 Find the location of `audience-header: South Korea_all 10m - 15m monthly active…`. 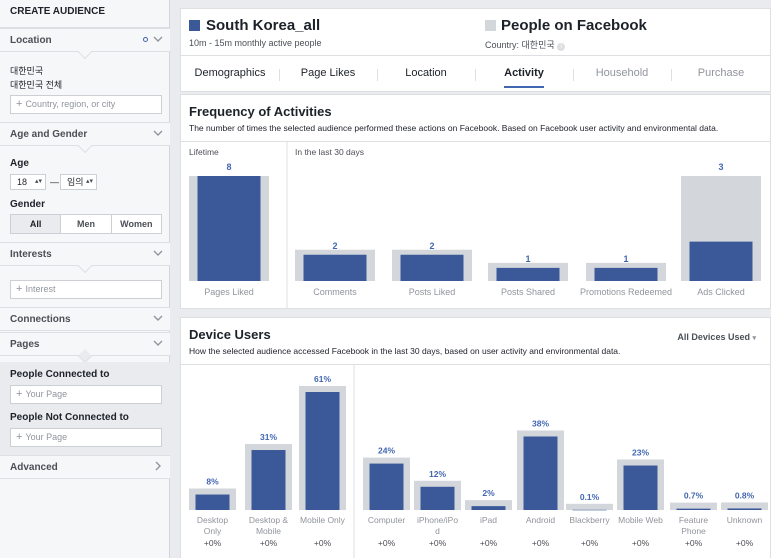

audience-header: South Korea_all 10m - 15m monthly active… is located at coordinates (475, 50).